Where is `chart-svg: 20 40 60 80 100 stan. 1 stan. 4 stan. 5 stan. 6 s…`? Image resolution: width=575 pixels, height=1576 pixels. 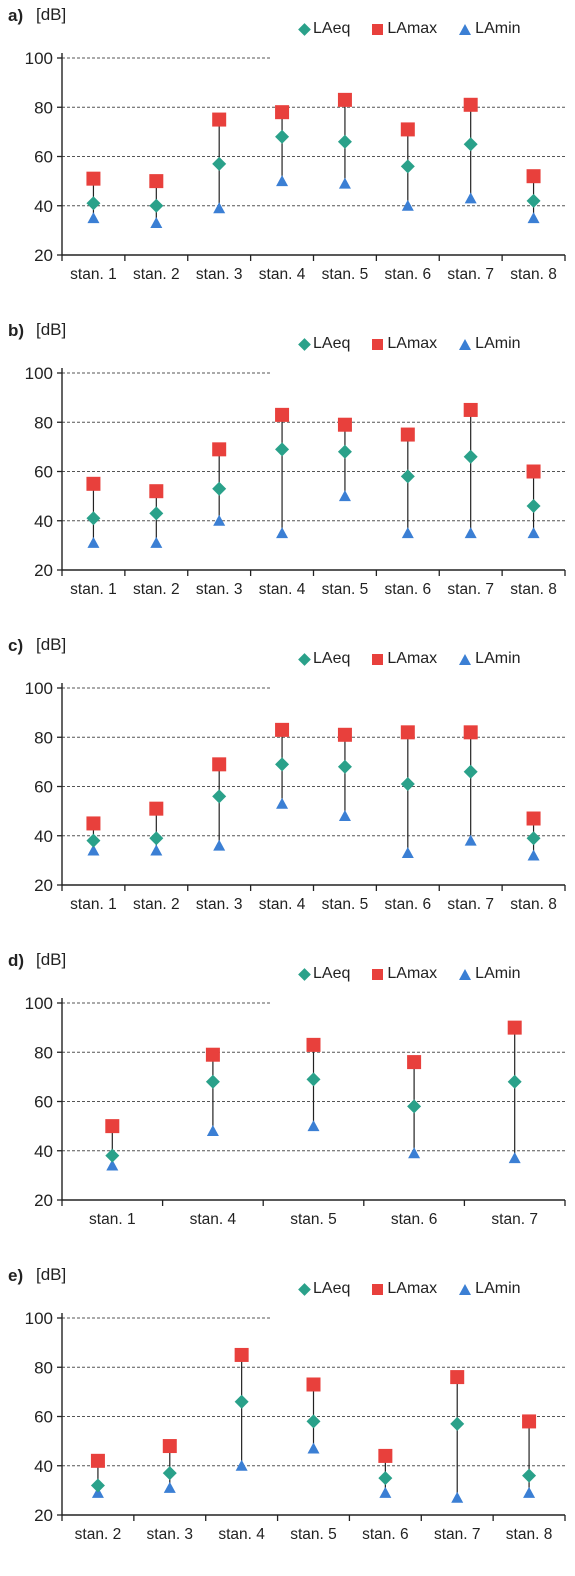
chart-svg: 20 40 60 80 100 stan. 1 stan. 4 stan. 5 stan. 6 s… is located at coordinates (295, 1111).